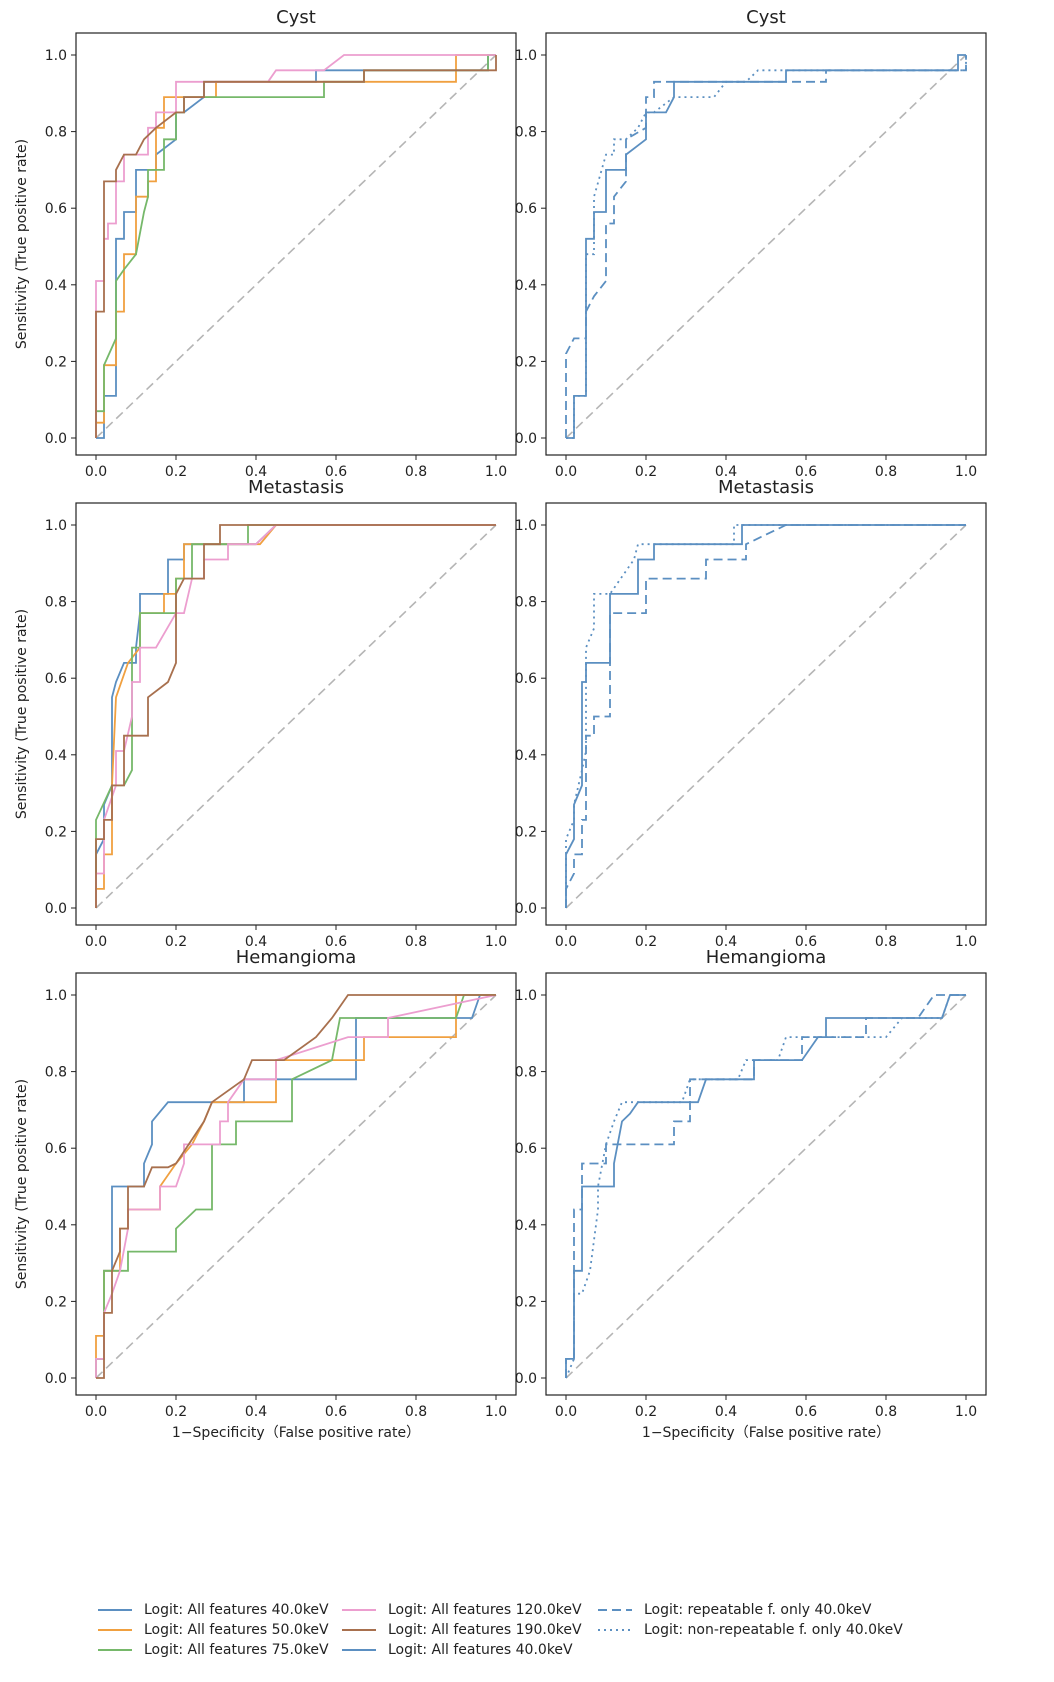 The image size is (1054, 1682). What do you see at coordinates (766, 17) in the screenshot?
I see `panel-title: Cyst` at bounding box center [766, 17].